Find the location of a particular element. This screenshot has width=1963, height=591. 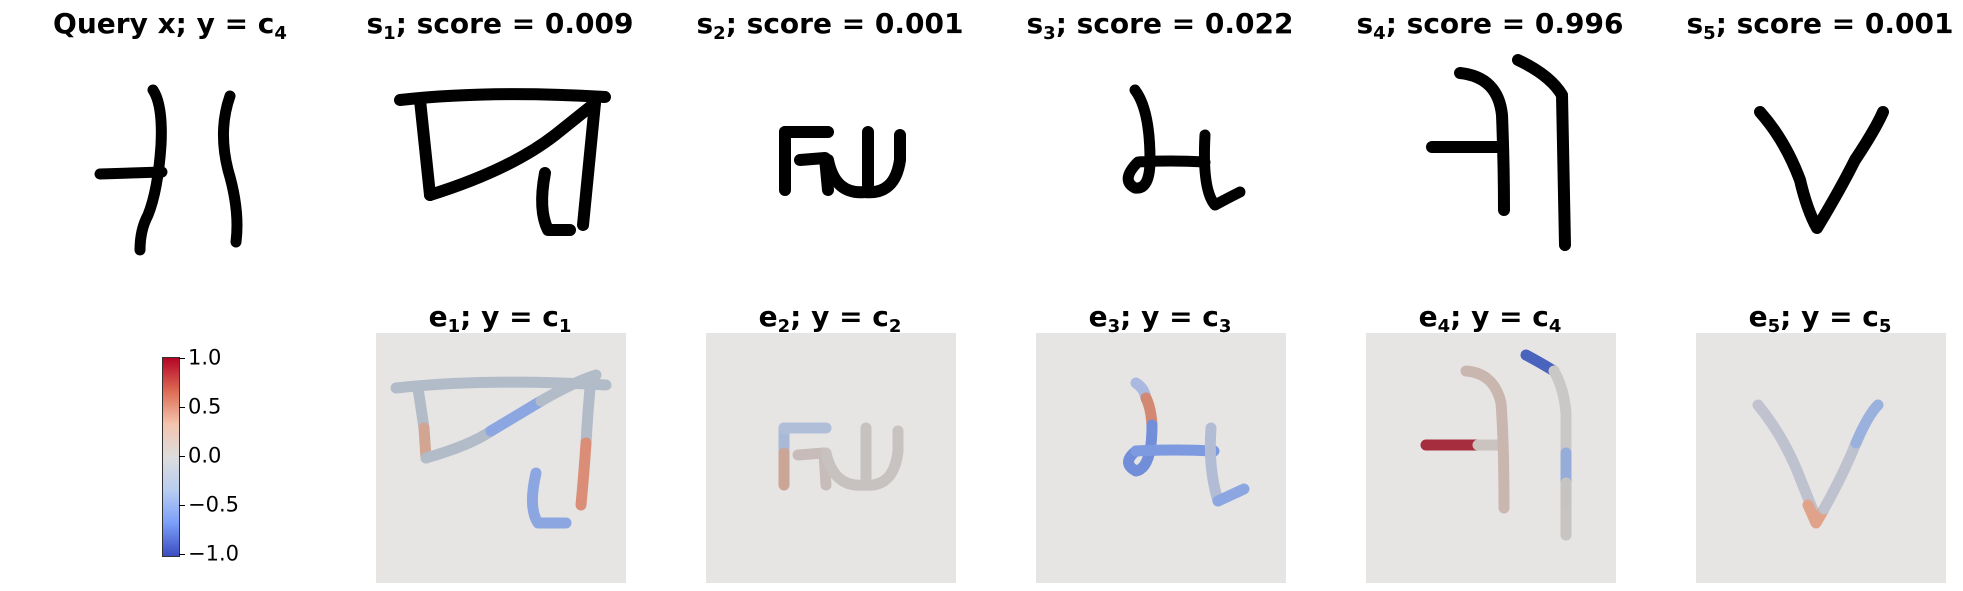

query-title: Query x; y = c4 is located at coordinates (170, 25).